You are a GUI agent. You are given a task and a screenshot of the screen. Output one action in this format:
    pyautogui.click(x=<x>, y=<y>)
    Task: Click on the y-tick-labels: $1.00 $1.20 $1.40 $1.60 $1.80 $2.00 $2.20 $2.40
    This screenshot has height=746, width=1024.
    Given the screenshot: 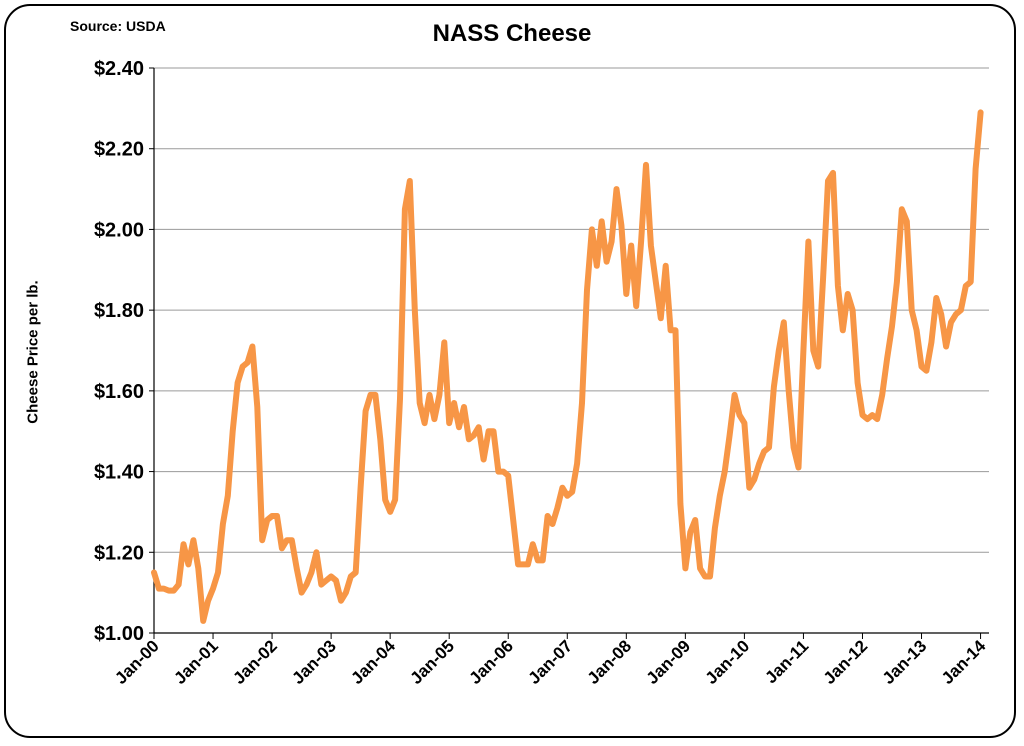 What is the action you would take?
    pyautogui.click(x=119, y=351)
    